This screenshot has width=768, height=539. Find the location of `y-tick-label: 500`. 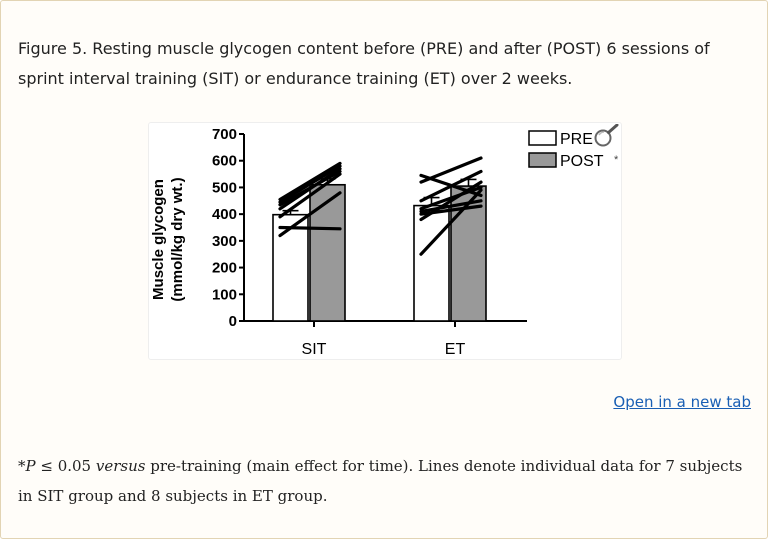

y-tick-label: 500 is located at coordinates (224, 187).